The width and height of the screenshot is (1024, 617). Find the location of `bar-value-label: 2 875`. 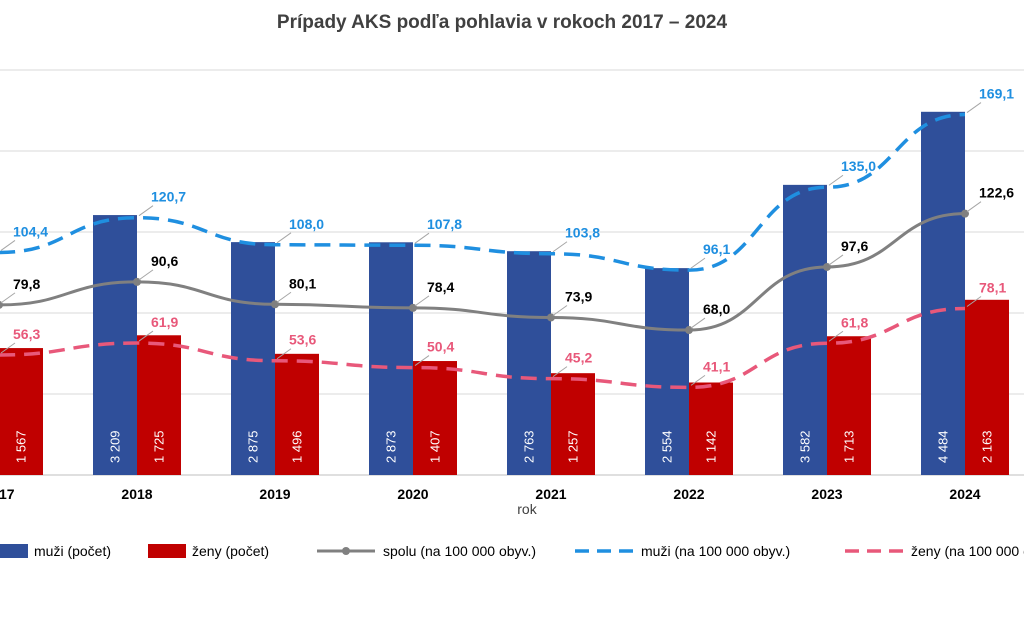

bar-value-label: 2 875 is located at coordinates (253, 446).